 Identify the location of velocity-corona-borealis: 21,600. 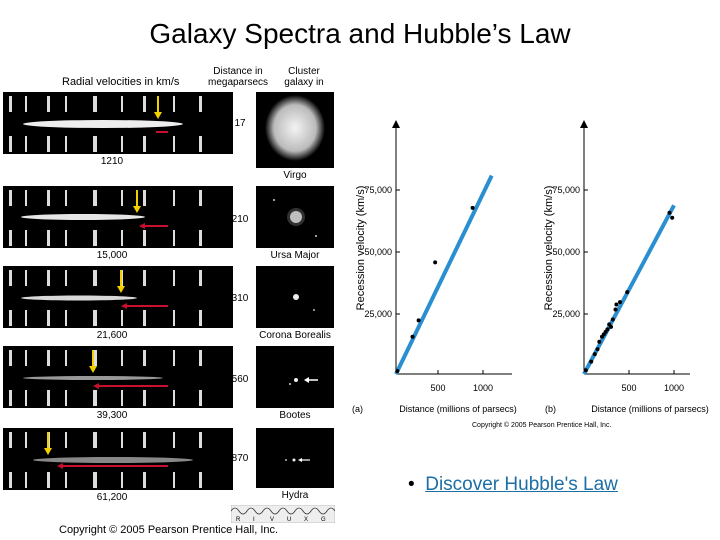
(112, 335).